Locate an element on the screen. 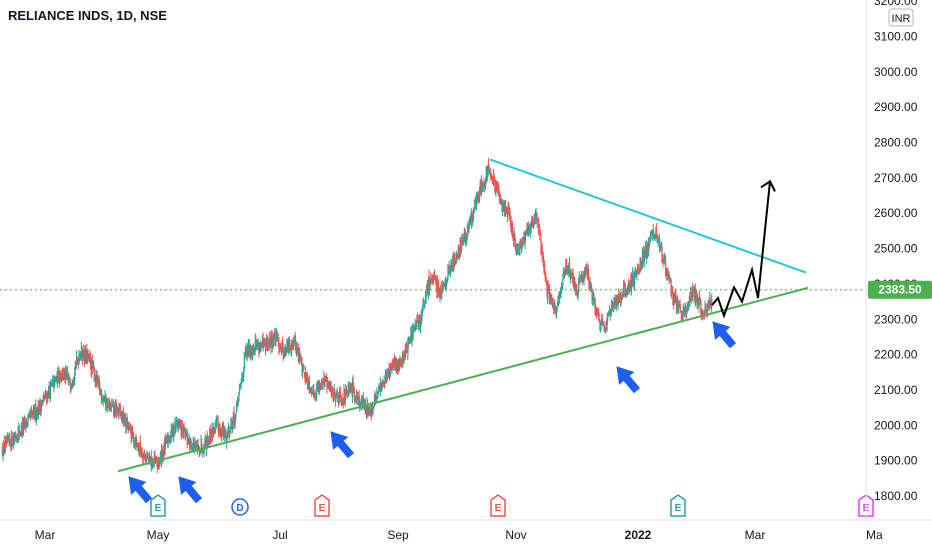 The image size is (932, 550). price-tick-label: 2700.00 is located at coordinates (896, 178).